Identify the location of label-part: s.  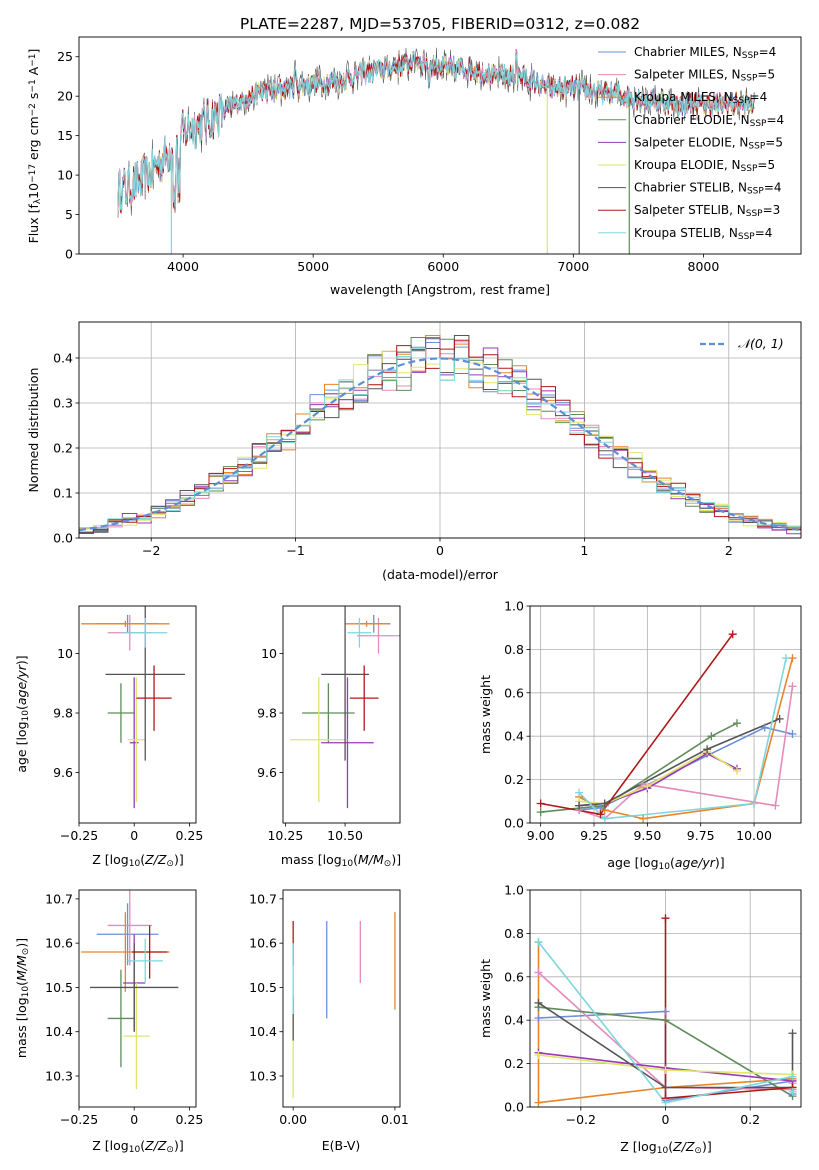
(33, 98).